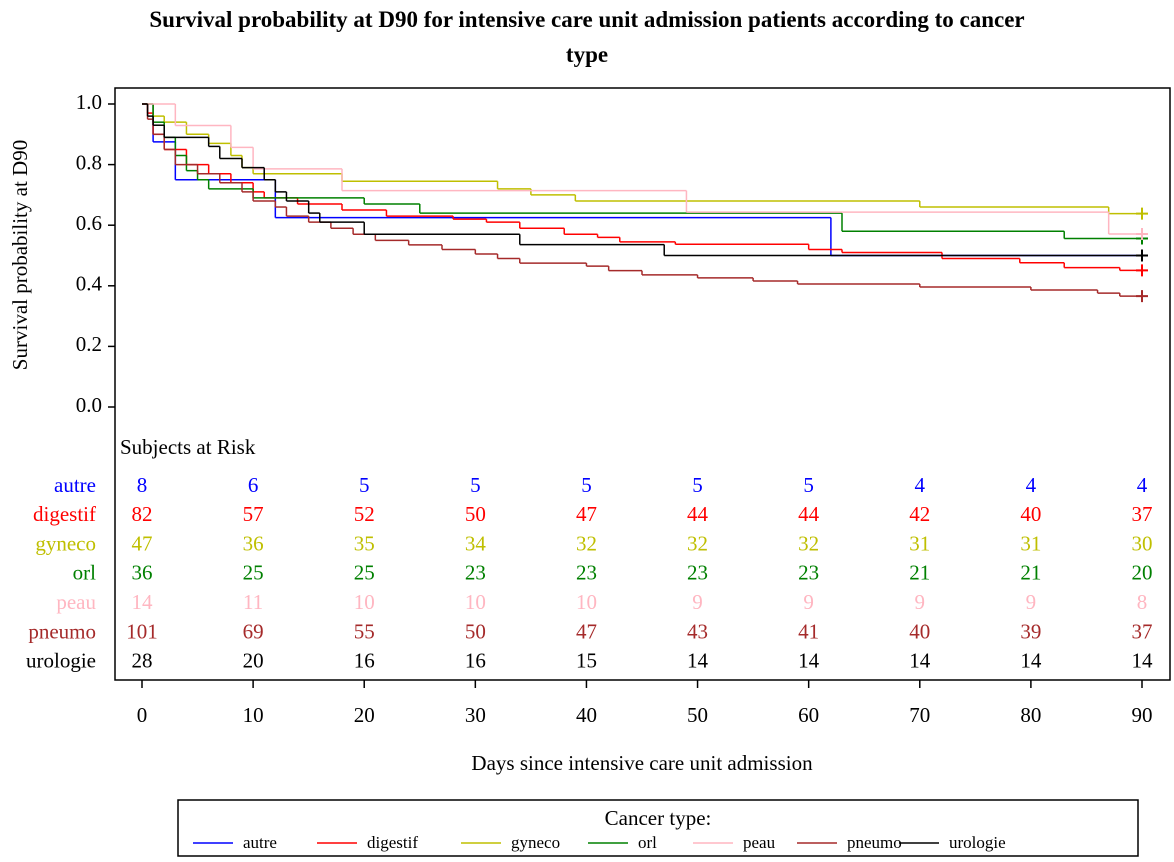 The height and width of the screenshot is (862, 1174). I want to click on x-tick-label: 0, so click(142, 715).